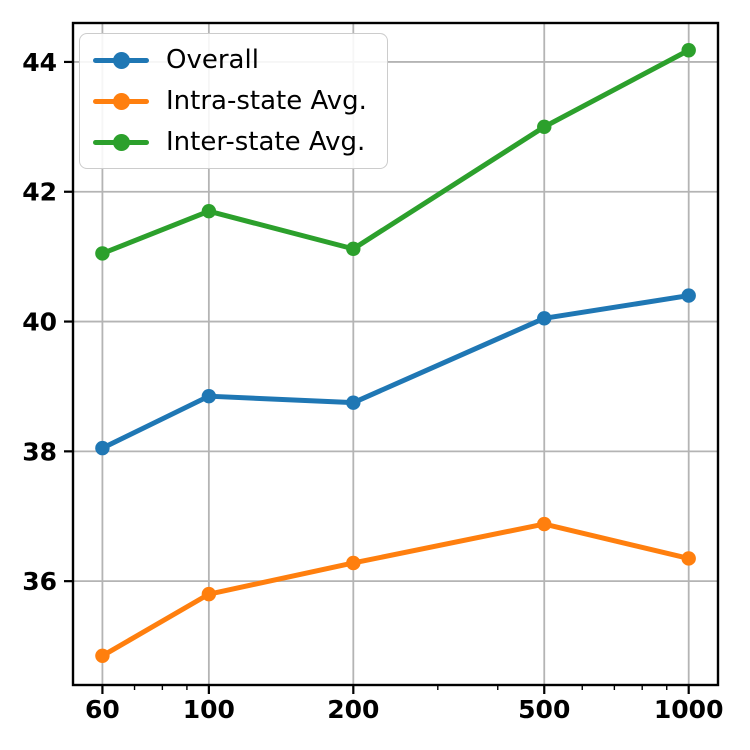 The width and height of the screenshot is (750, 750). I want to click on svg-text: 500, so click(544, 709).